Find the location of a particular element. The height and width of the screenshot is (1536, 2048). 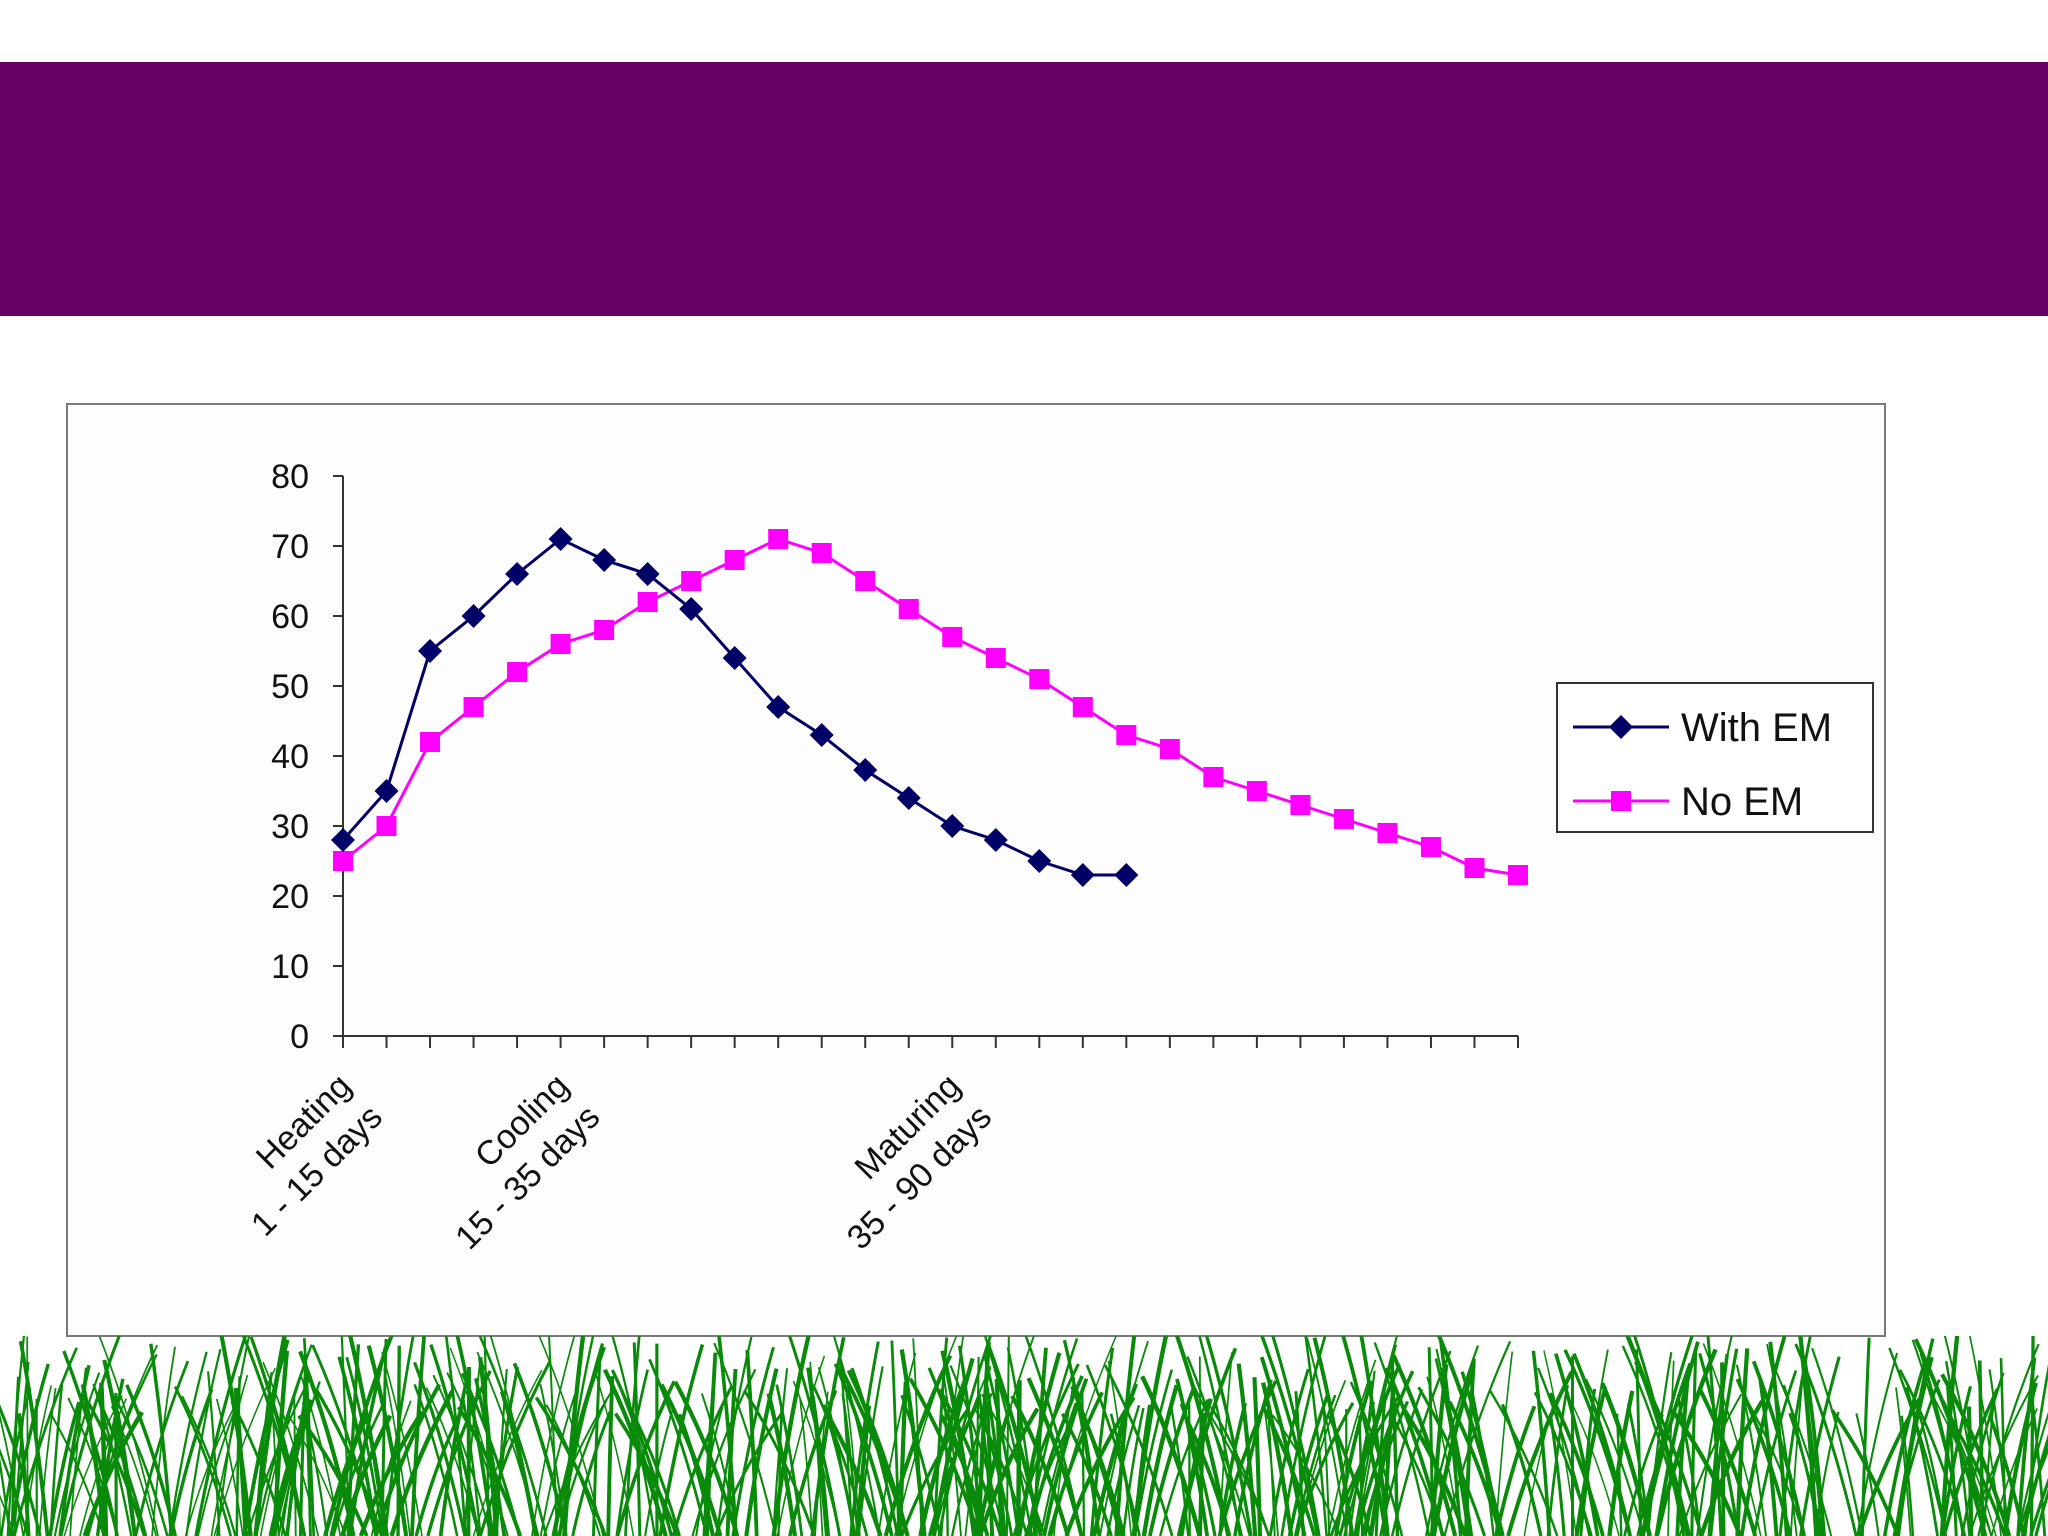

chart-series is located at coordinates (929, 707).